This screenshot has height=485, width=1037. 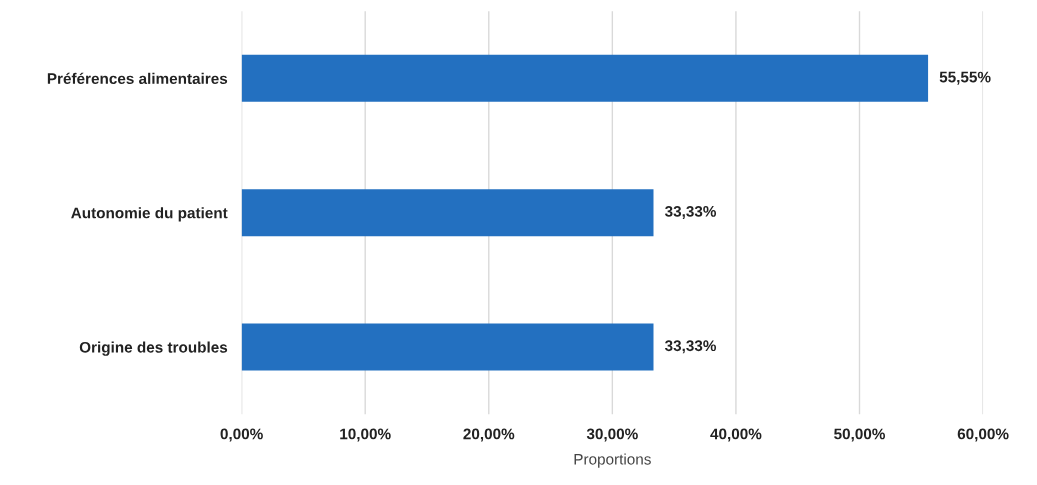 What do you see at coordinates (965, 78) in the screenshot?
I see `data-label: 55,55%` at bounding box center [965, 78].